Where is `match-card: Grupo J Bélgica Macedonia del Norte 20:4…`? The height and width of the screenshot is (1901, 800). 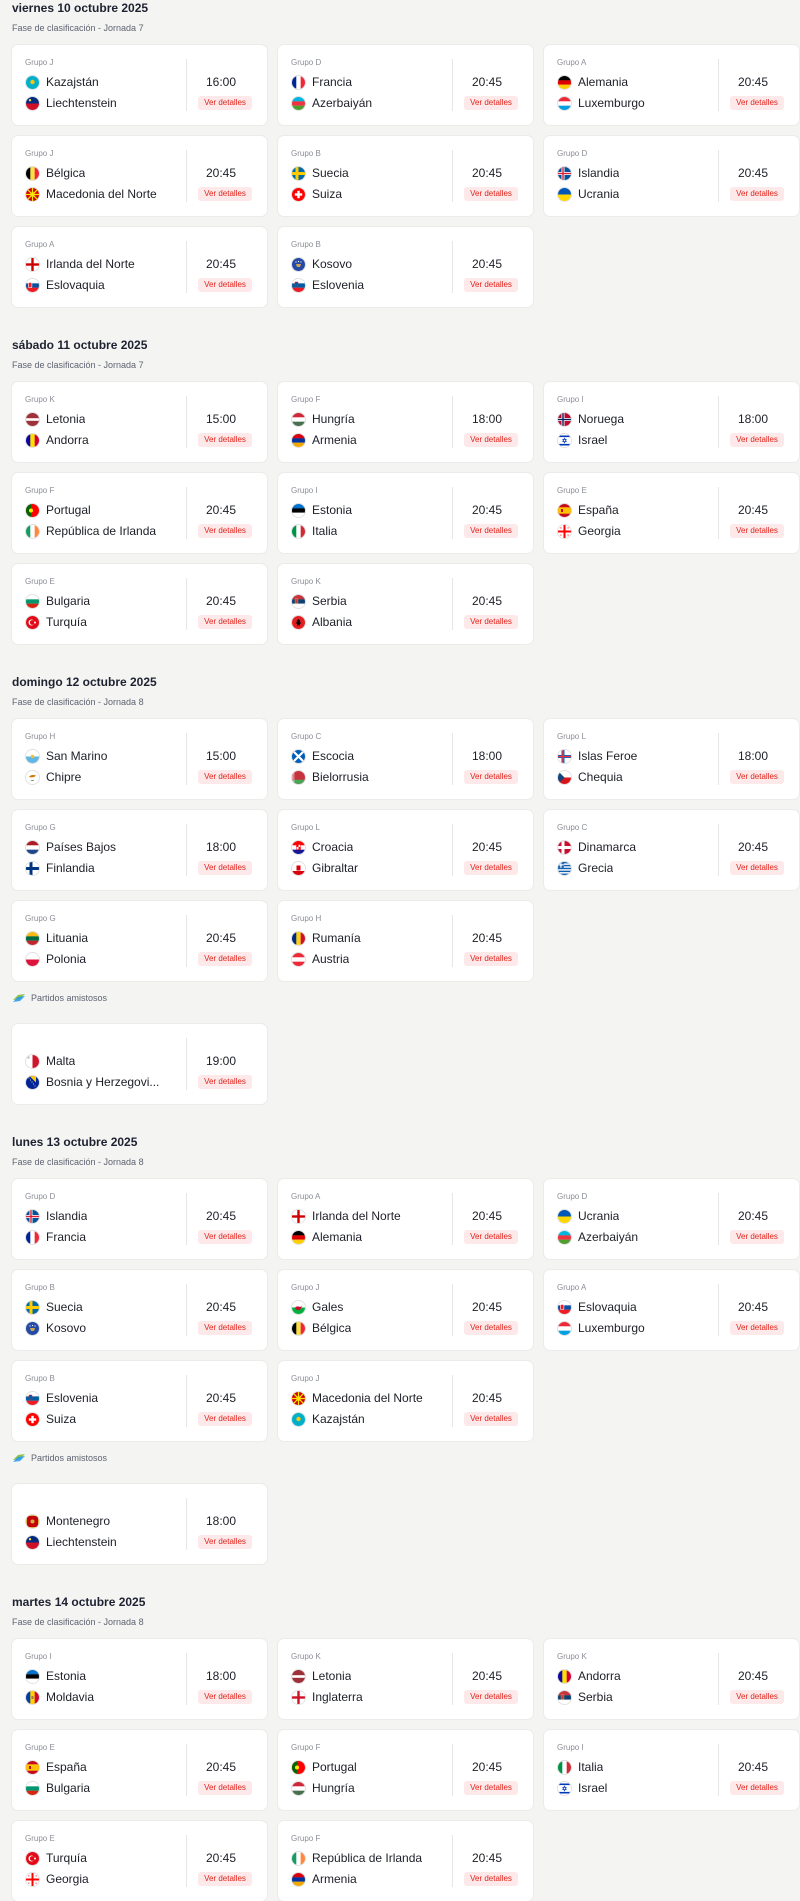 match-card: Grupo J Bélgica Macedonia del Norte 20:4… is located at coordinates (139, 176).